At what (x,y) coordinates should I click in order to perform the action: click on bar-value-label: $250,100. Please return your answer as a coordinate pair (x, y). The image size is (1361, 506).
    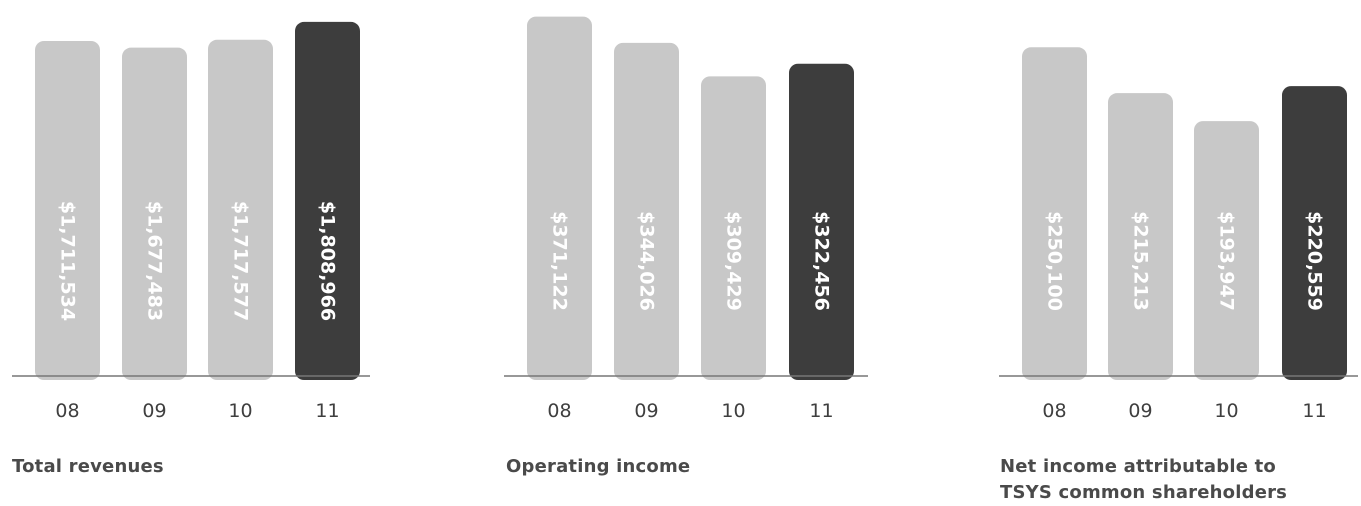
    Looking at the image, I should click on (1055, 261).